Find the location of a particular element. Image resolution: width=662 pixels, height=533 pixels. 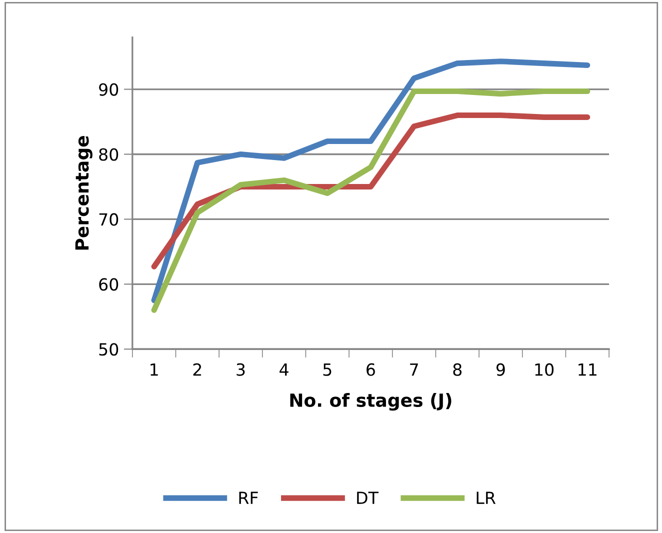

x-tick-label: 3 is located at coordinates (240, 369).